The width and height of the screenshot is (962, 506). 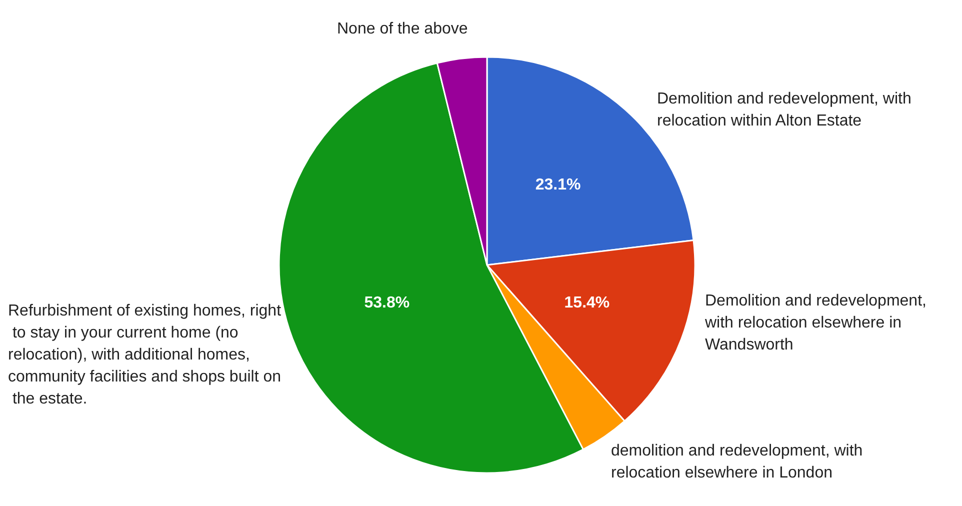 I want to click on slice-label: None of the above, so click(x=402, y=29).